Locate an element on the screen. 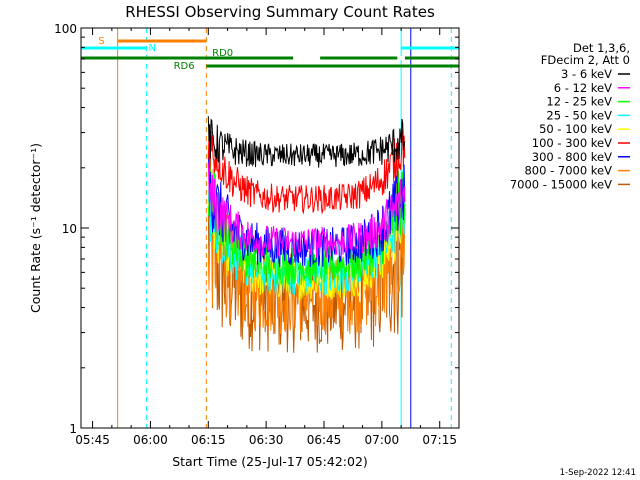  legend-label-6: 300 - 800 keV is located at coordinates (572, 157).